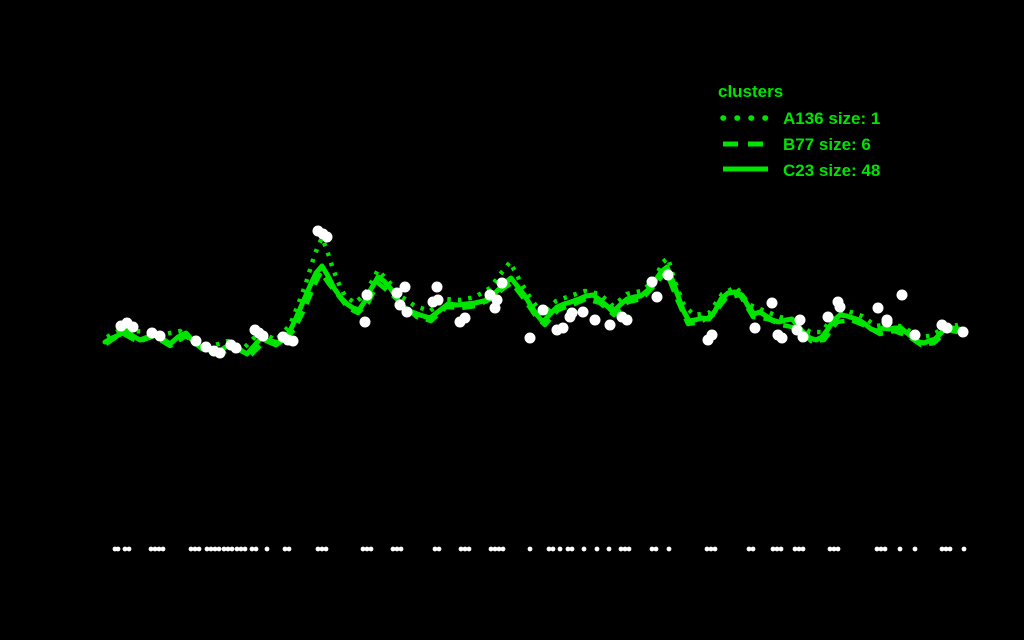 Image resolution: width=1024 pixels, height=640 pixels. What do you see at coordinates (827, 144) in the screenshot?
I see `legend-item-label: B77 size: 6` at bounding box center [827, 144].